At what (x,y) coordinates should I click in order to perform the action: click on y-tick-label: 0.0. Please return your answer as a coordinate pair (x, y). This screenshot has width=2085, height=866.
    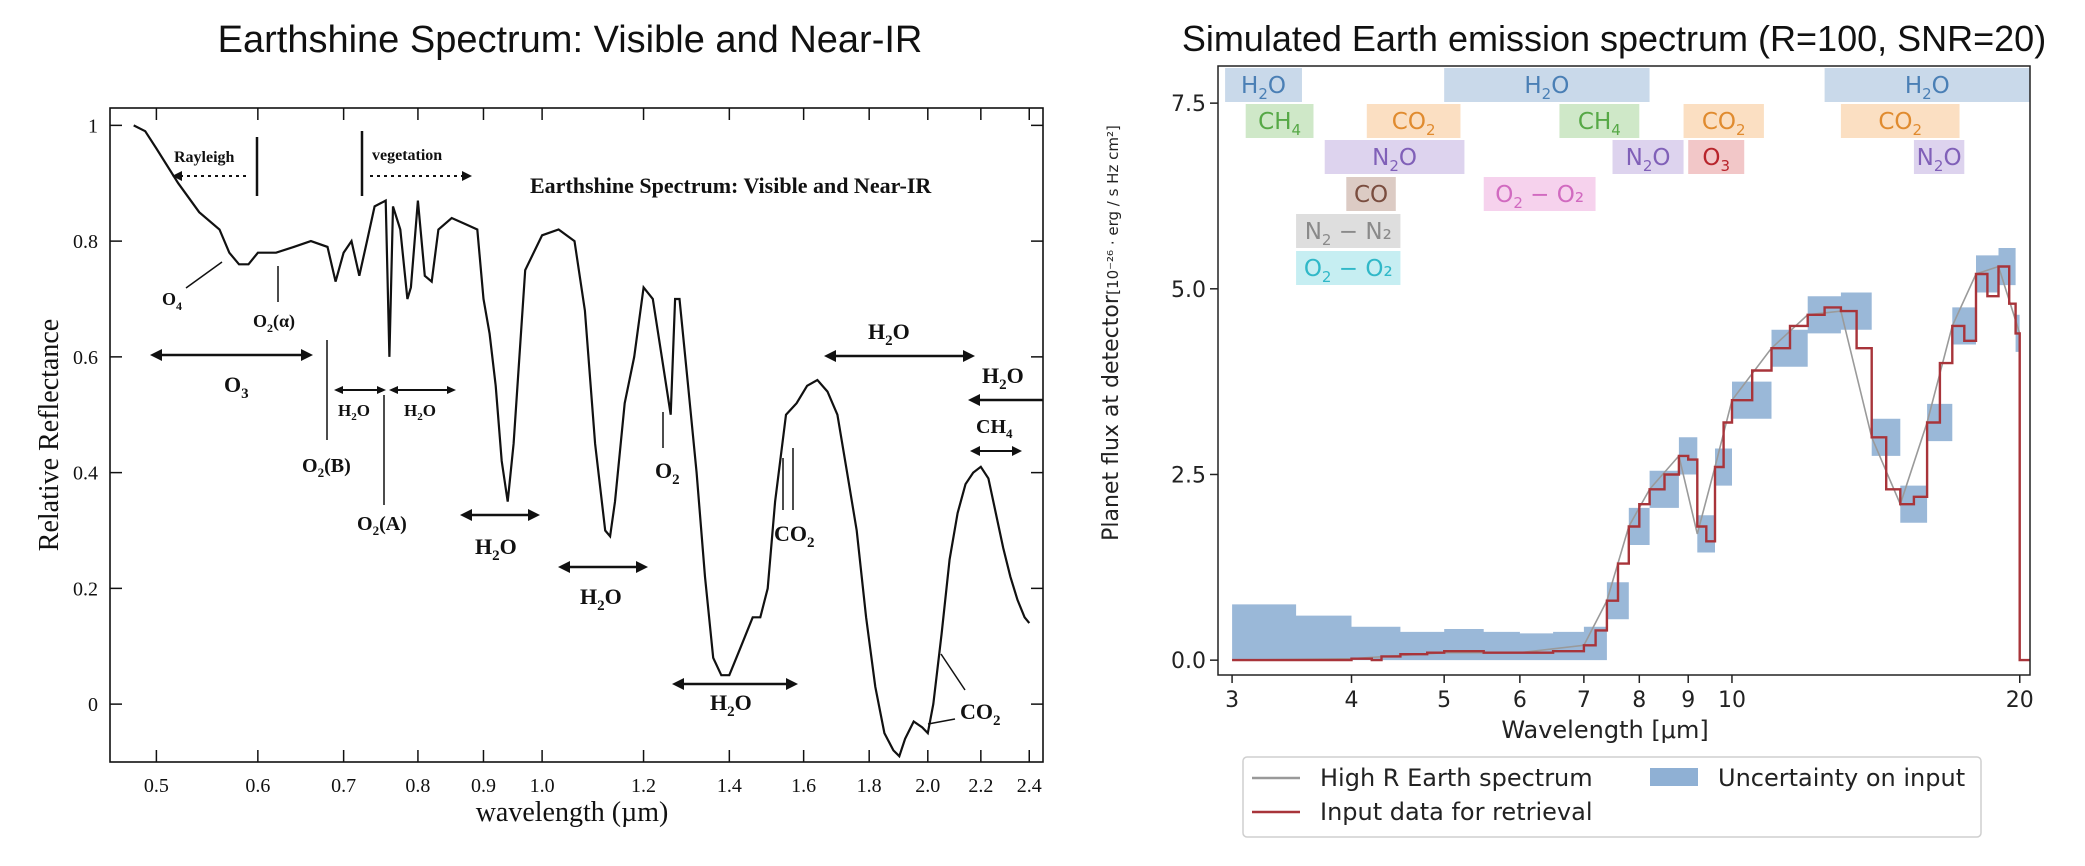
    Looking at the image, I should click on (1188, 661).